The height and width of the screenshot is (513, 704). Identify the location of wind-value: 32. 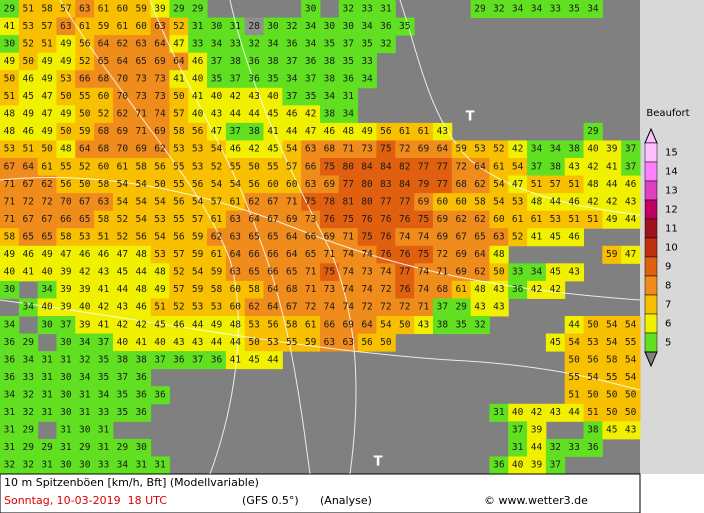
(291, 26).